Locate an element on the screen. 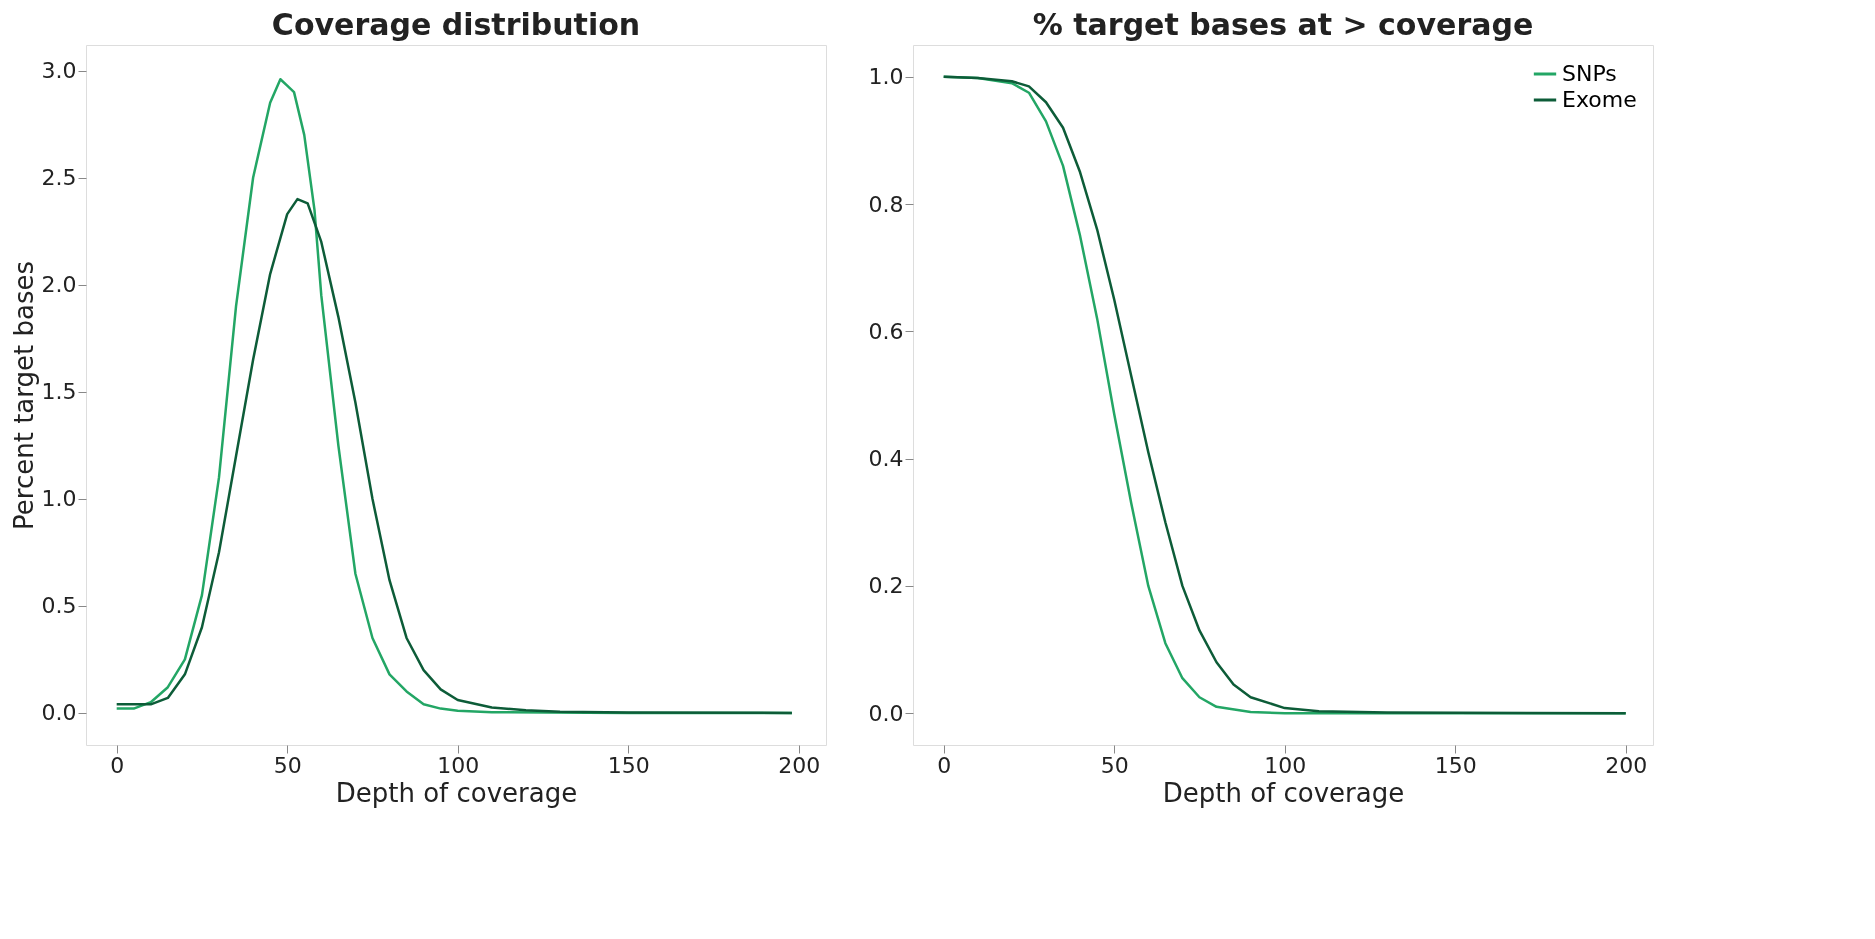 The height and width of the screenshot is (939, 1875). legend-label: SNPs is located at coordinates (1589, 73).